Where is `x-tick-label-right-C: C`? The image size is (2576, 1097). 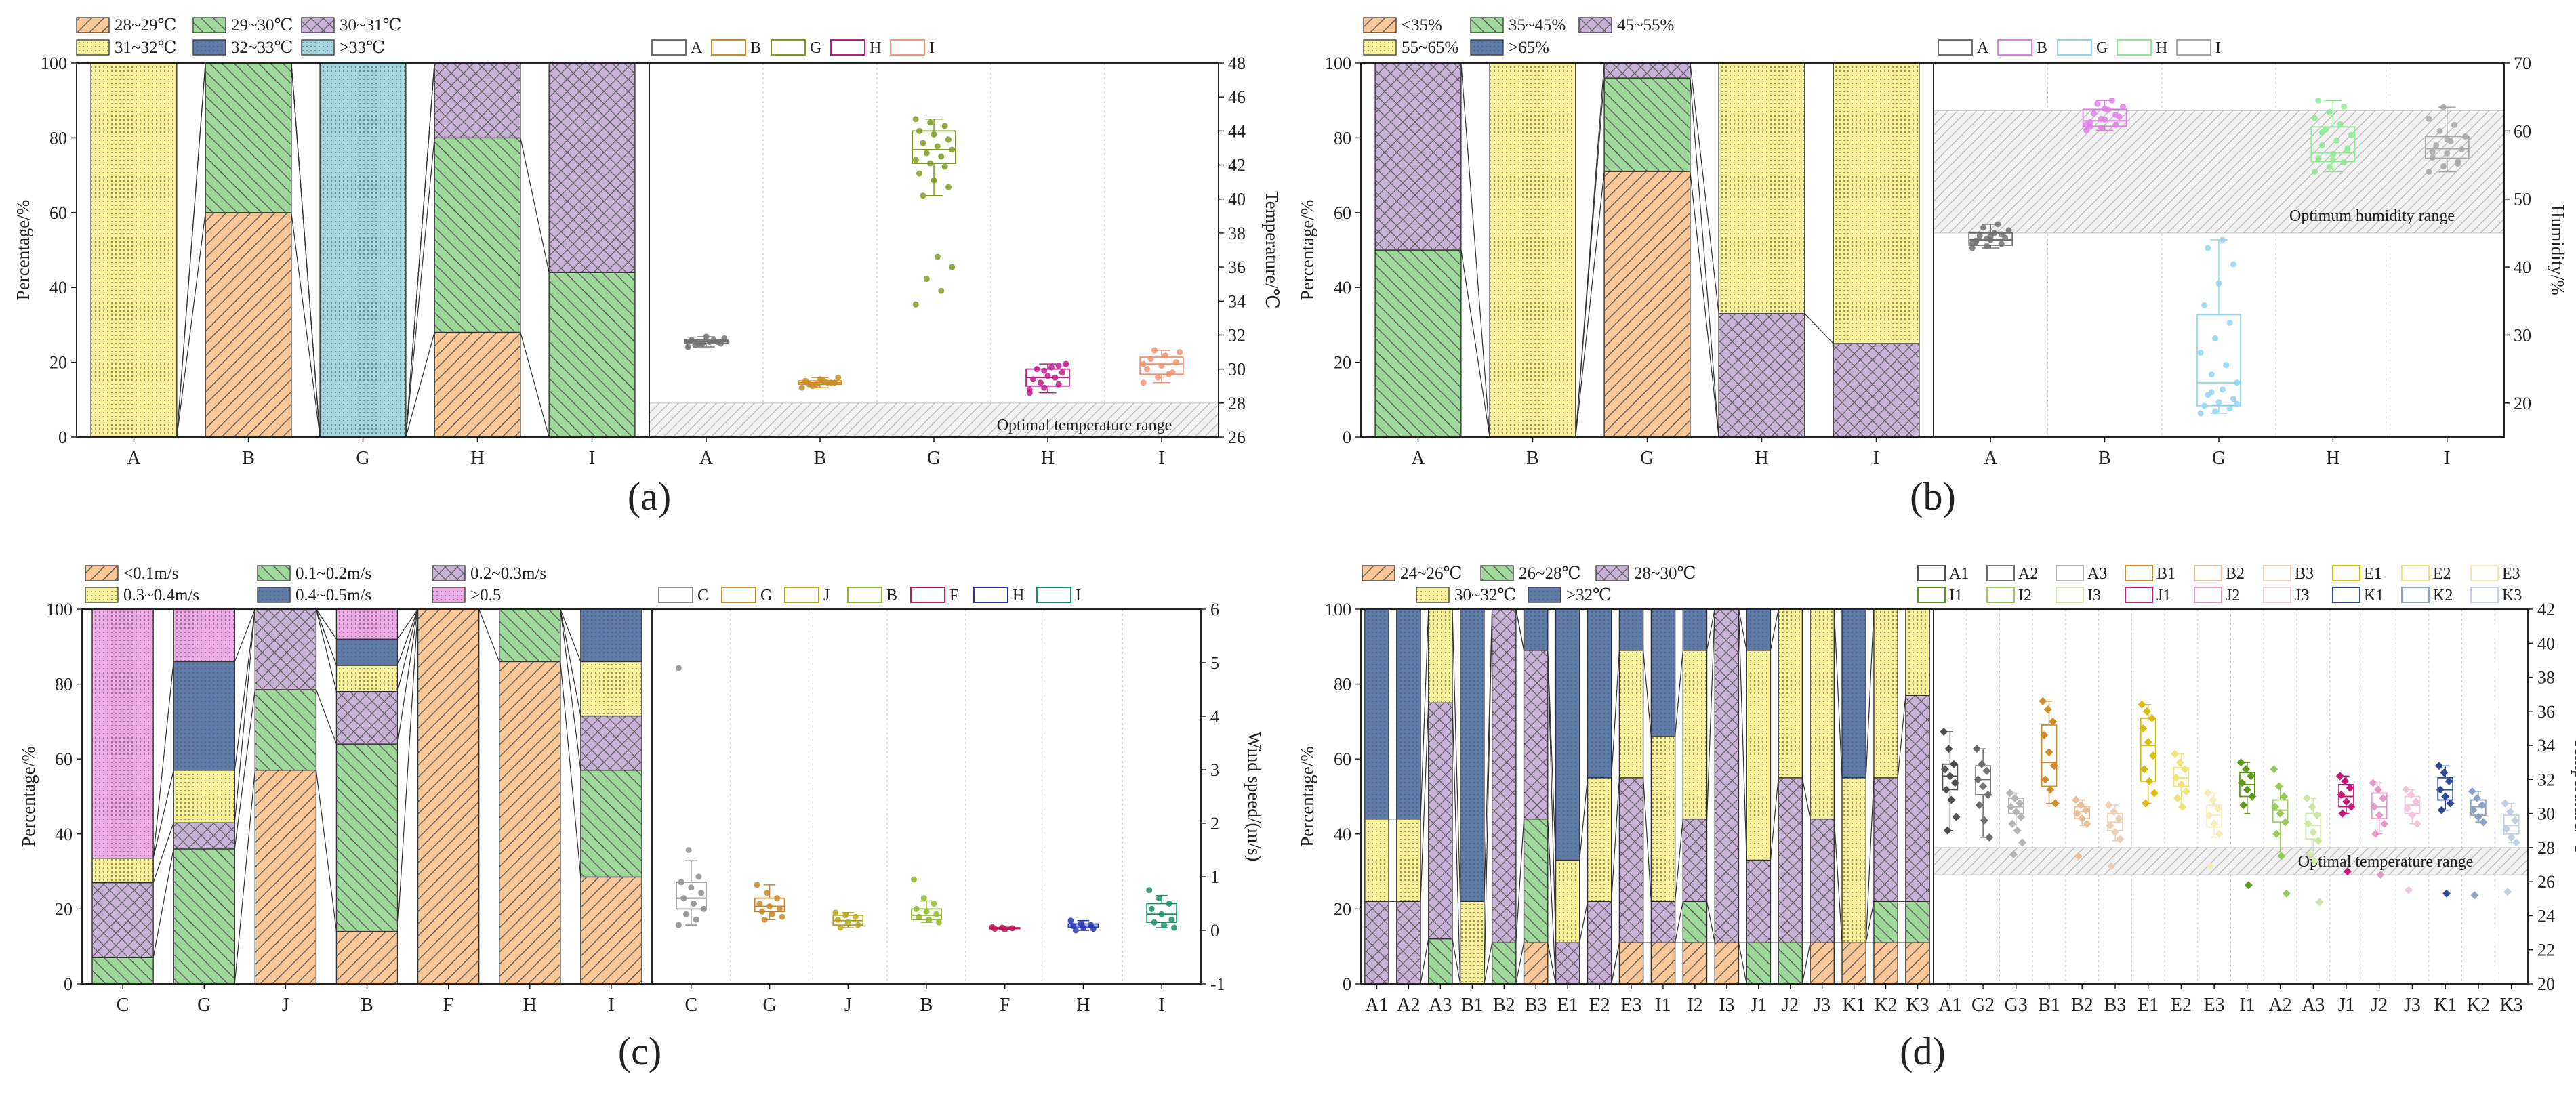
x-tick-label-right-C: C is located at coordinates (692, 1006).